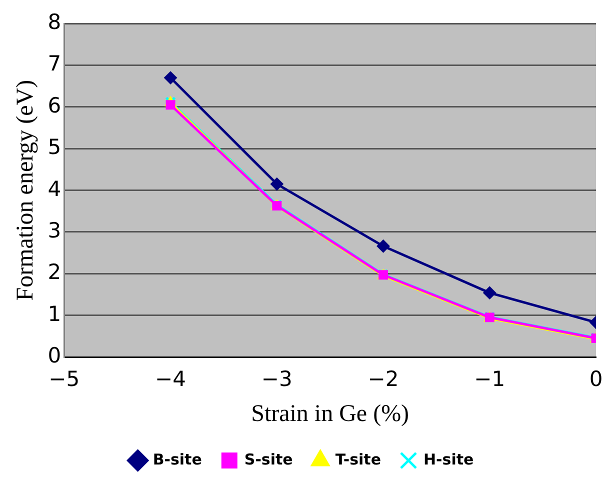  What do you see at coordinates (55, 105) in the screenshot?
I see `y-tick-label: 6` at bounding box center [55, 105].